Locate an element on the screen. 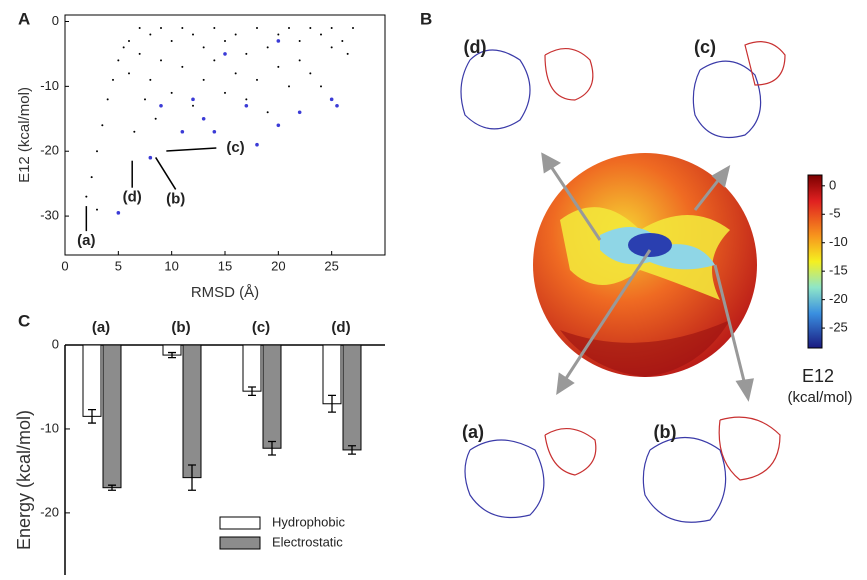  legend-label: Electrostatic is located at coordinates (307, 541).